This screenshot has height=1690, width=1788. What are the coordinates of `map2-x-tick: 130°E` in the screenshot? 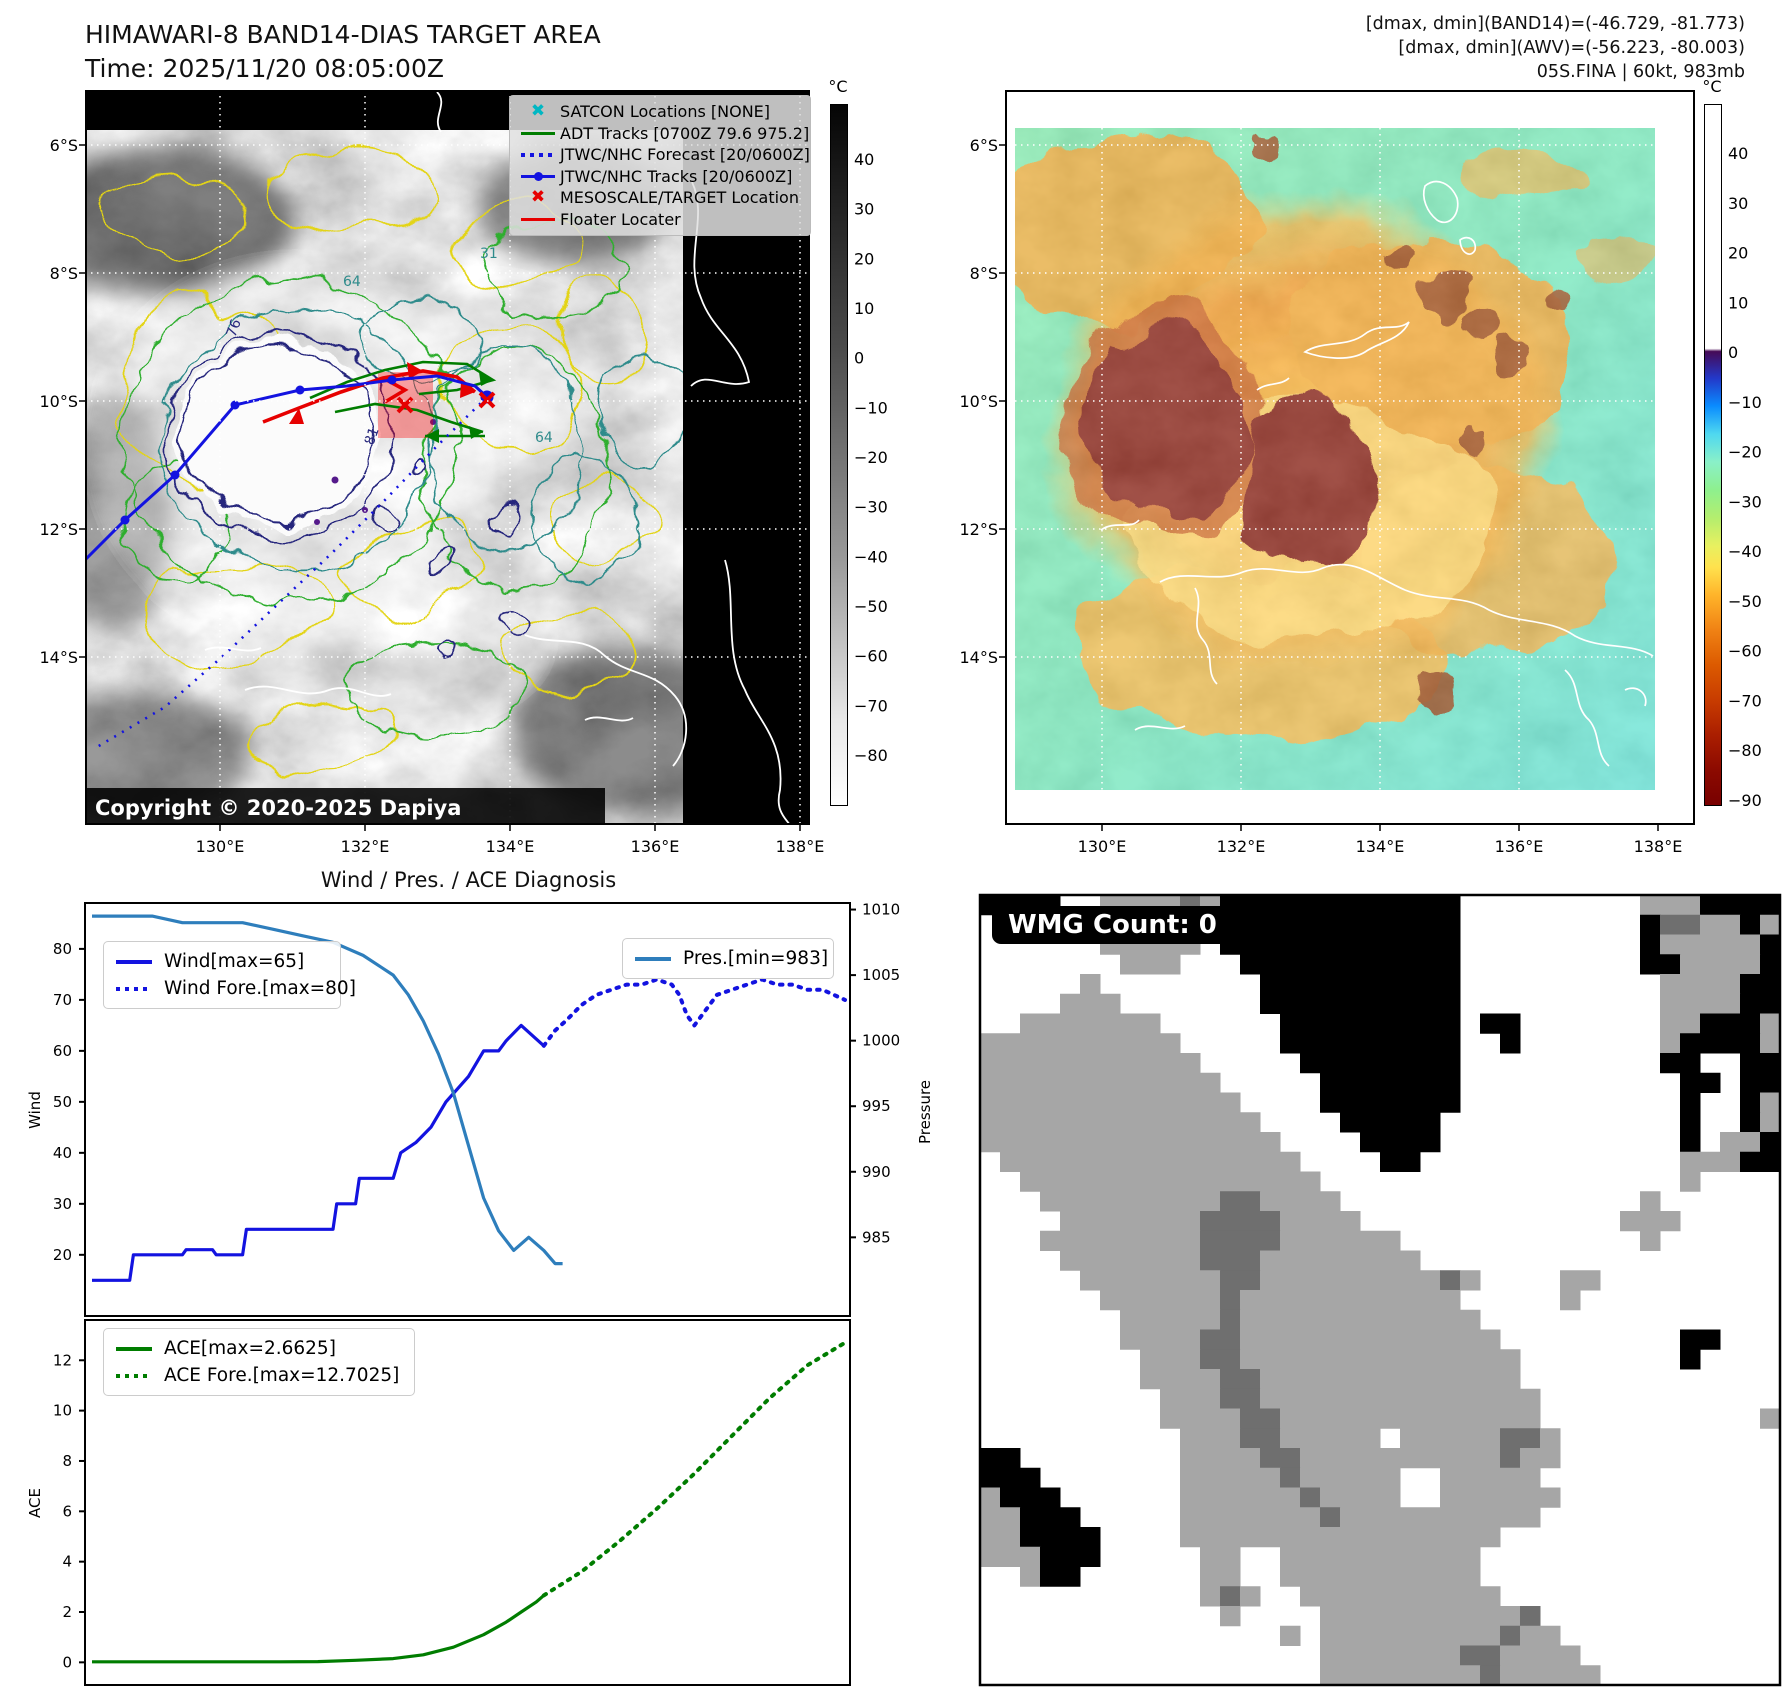 It's located at (1102, 846).